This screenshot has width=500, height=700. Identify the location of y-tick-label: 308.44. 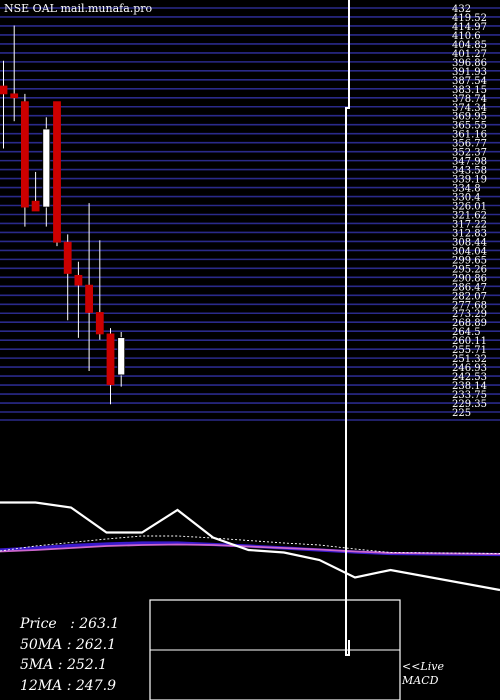
(469, 242).